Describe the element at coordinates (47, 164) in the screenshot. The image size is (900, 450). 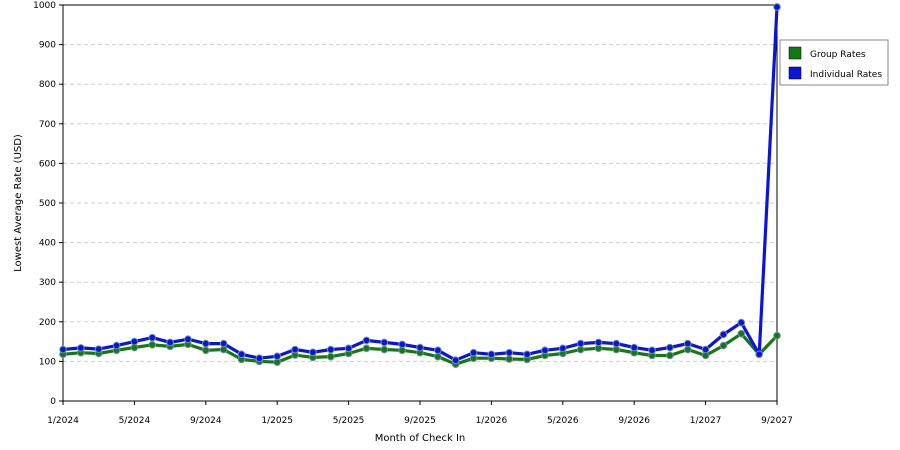
I see `y-tick-label: 600` at that location.